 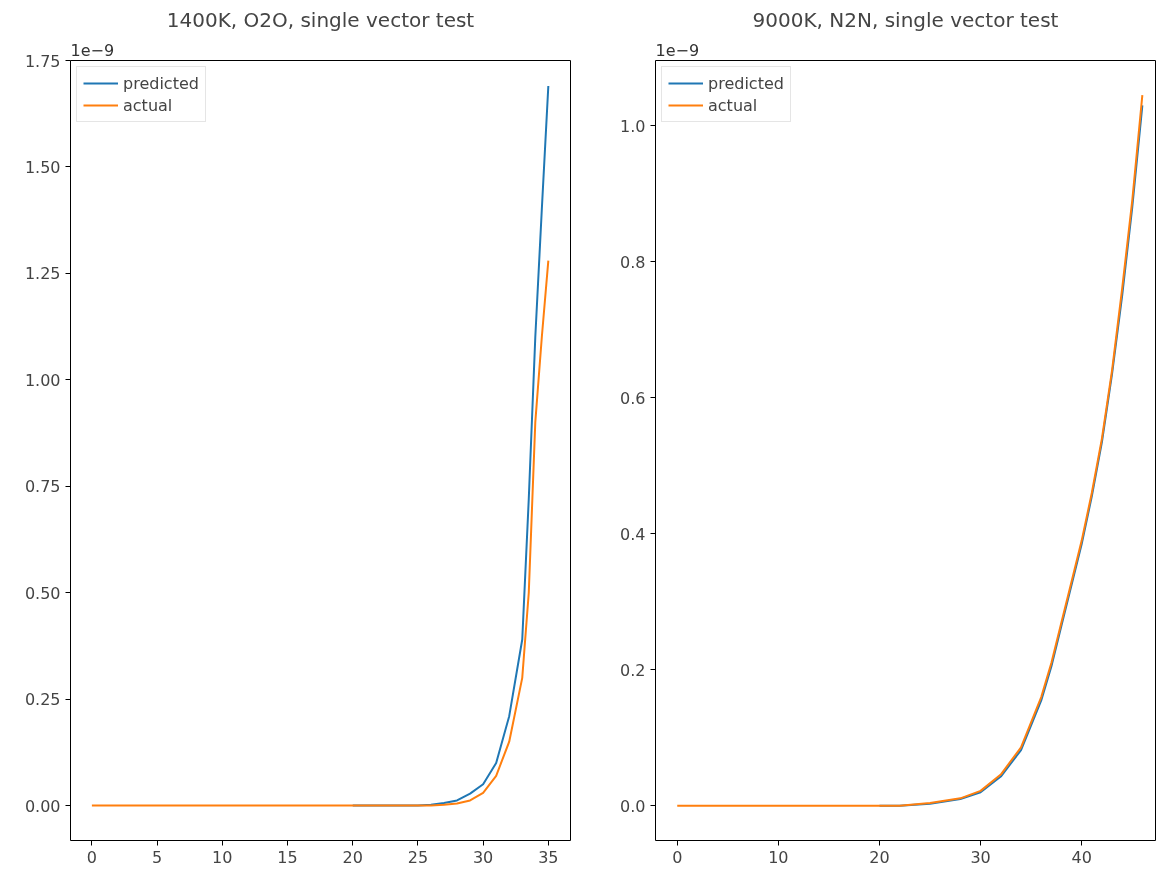 What do you see at coordinates (157, 857) in the screenshot?
I see `x-tick-label: 5` at bounding box center [157, 857].